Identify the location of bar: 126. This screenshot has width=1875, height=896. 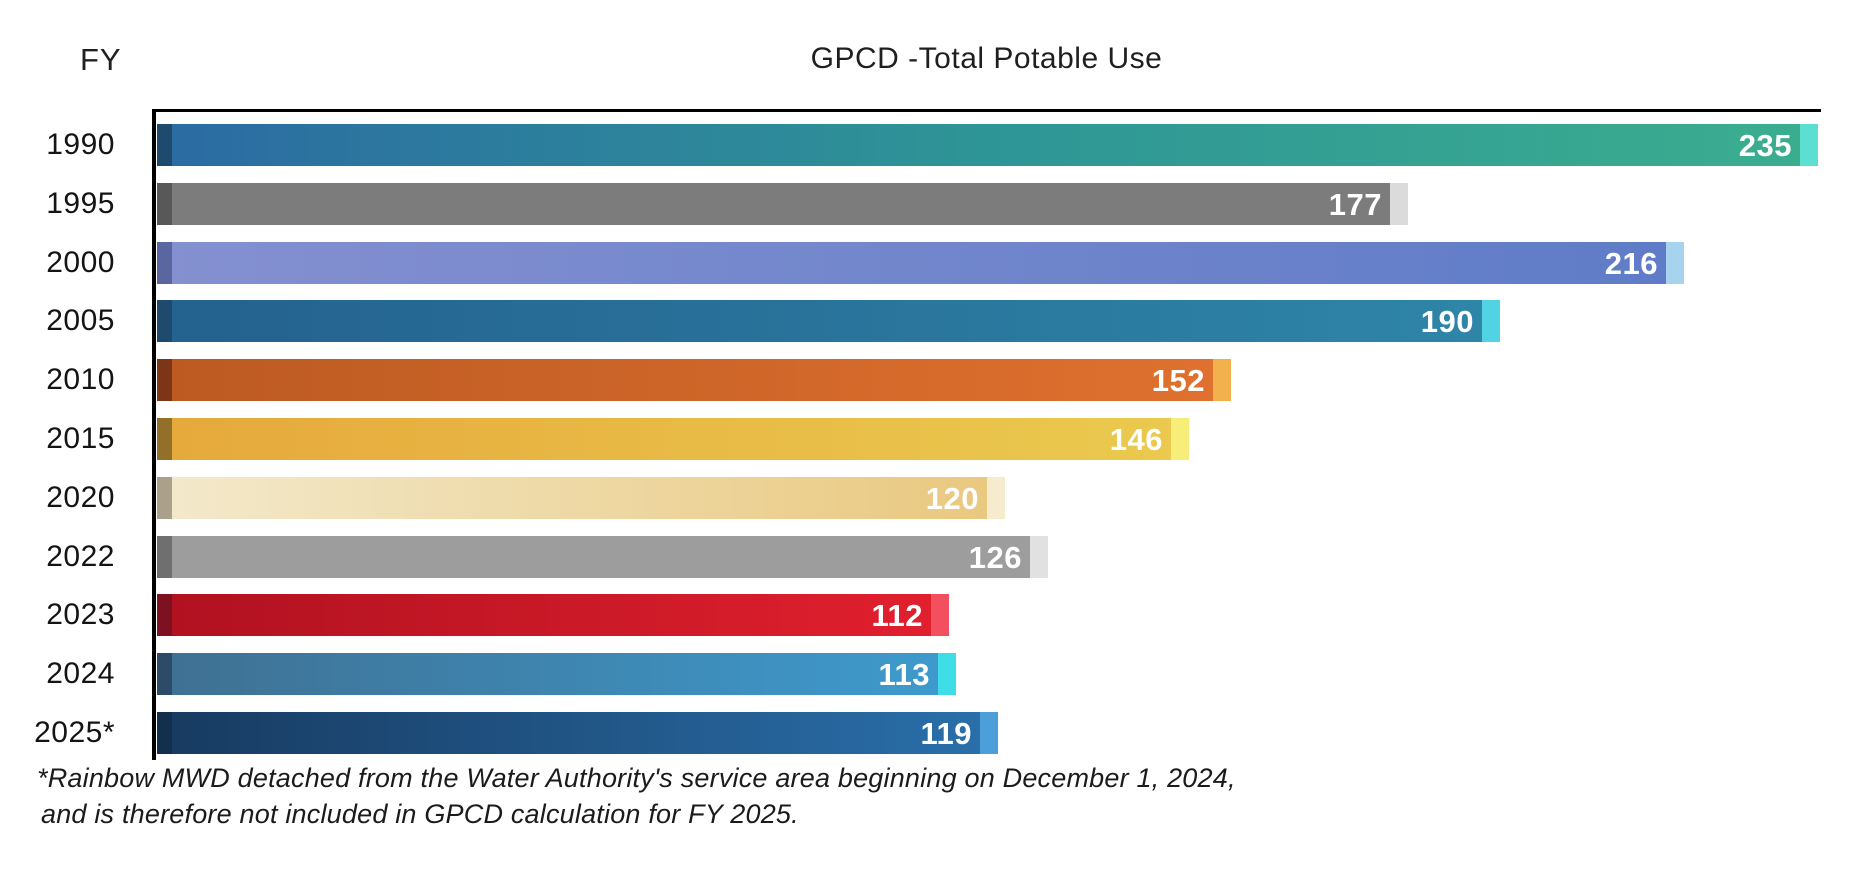
(602, 557).